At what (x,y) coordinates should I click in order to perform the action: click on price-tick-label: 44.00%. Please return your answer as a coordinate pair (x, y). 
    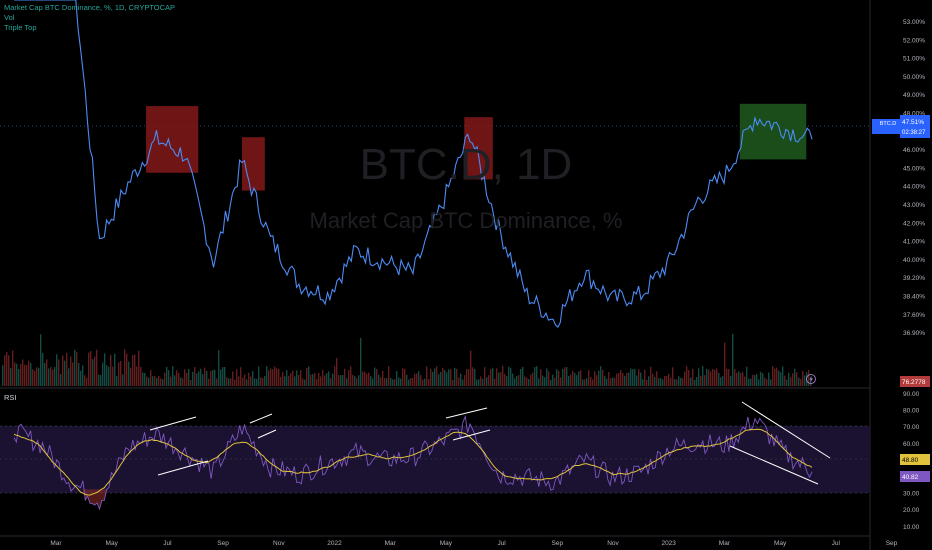
    Looking at the image, I should click on (914, 187).